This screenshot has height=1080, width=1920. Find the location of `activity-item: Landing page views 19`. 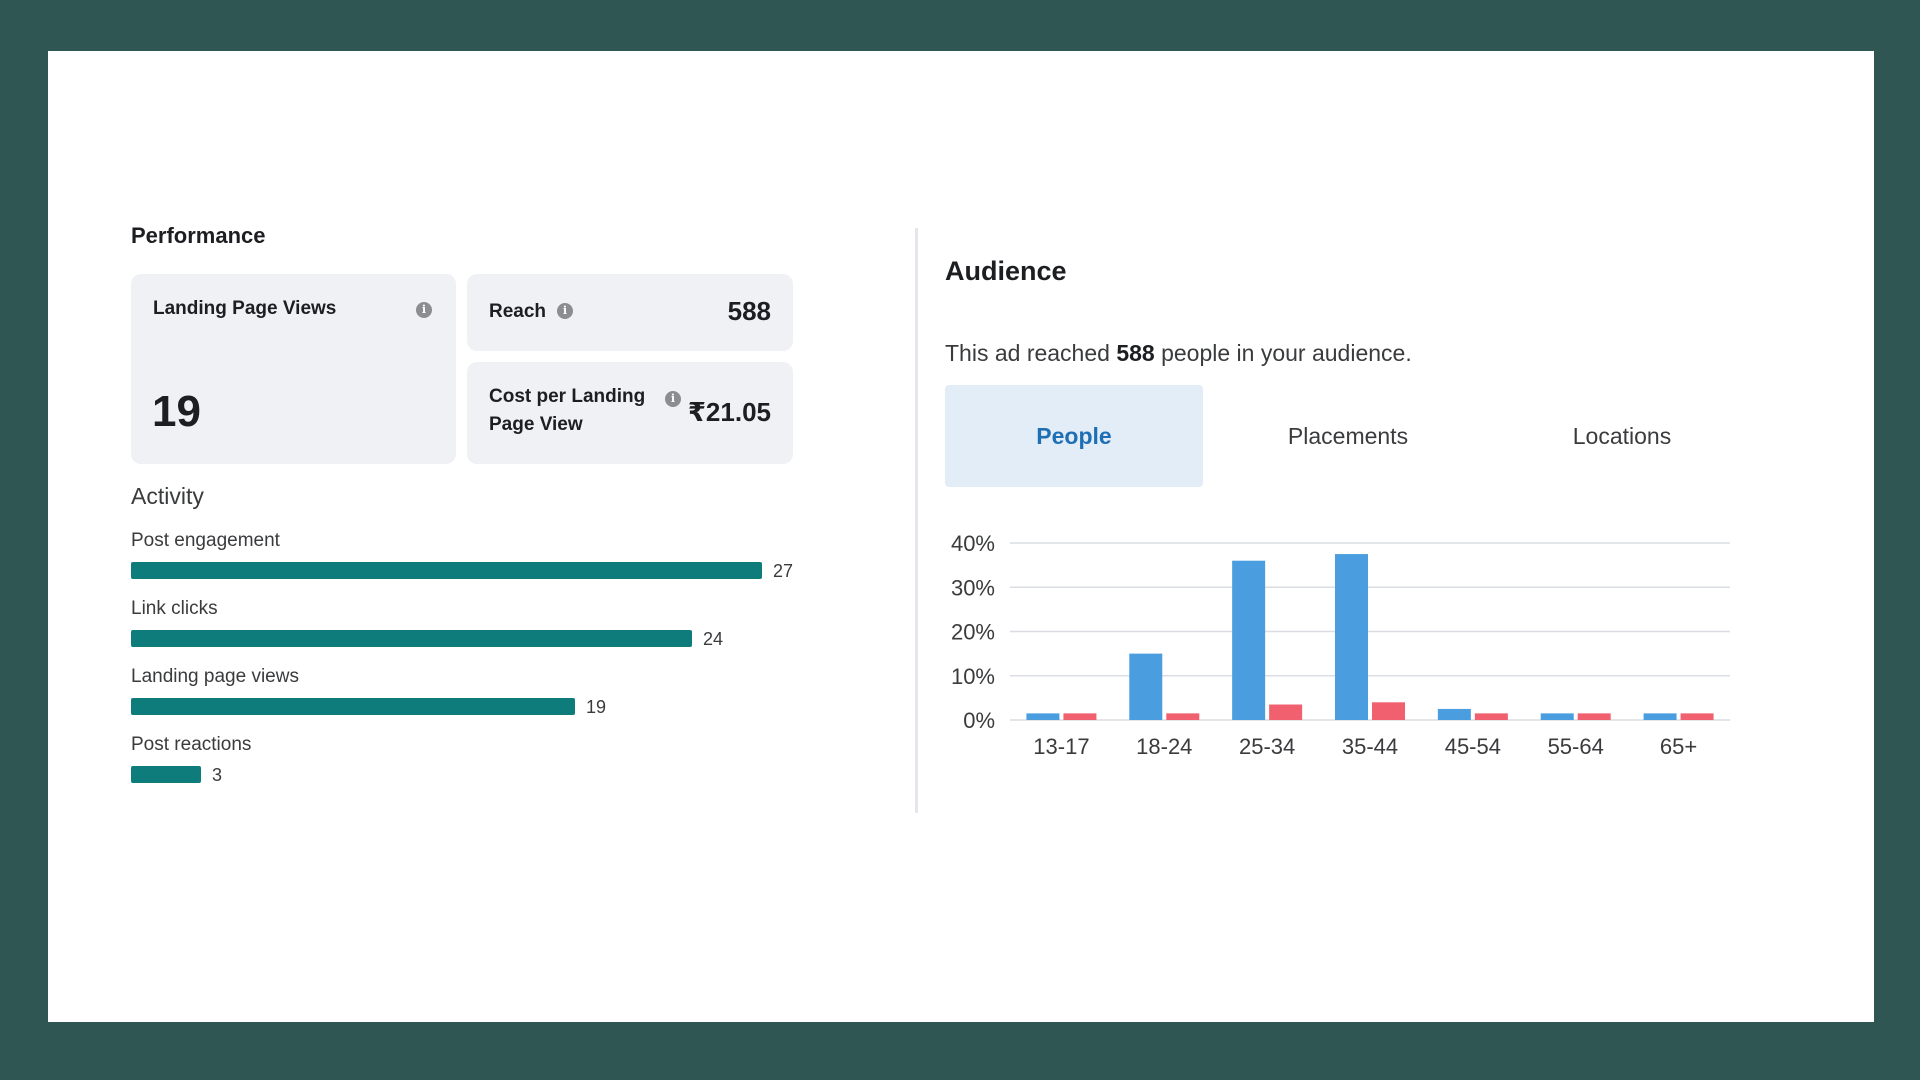

activity-item: Landing page views 19 is located at coordinates (368, 691).